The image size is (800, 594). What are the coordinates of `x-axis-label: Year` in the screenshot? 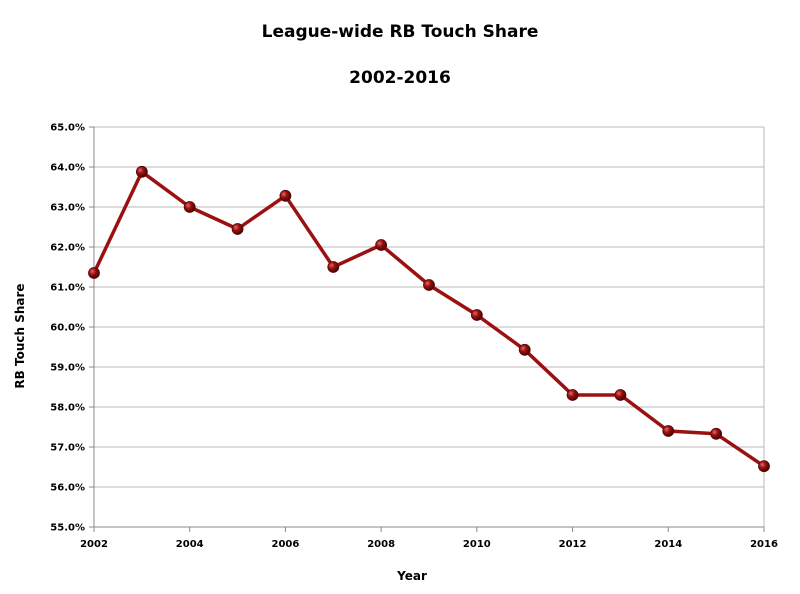 It's located at (411, 576).